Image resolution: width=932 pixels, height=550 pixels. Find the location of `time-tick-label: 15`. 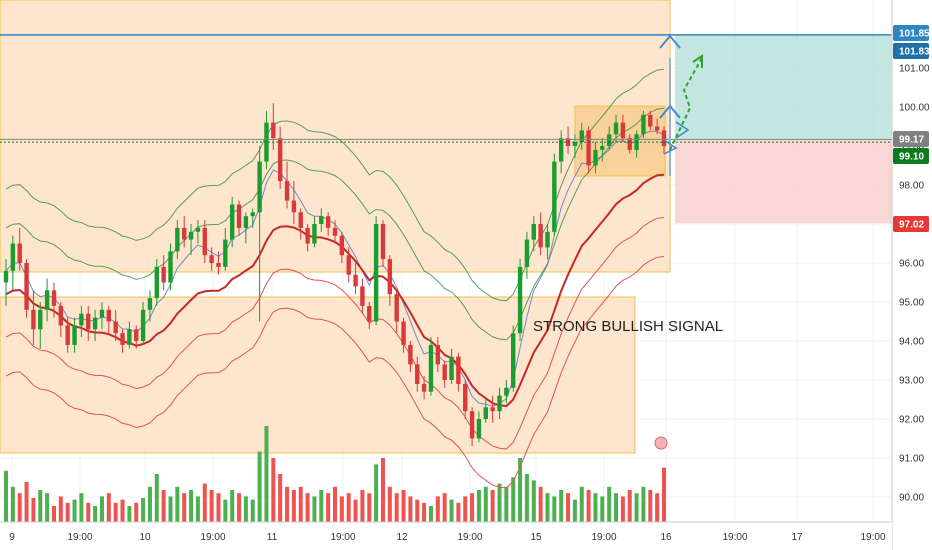

time-tick-label: 15 is located at coordinates (536, 537).